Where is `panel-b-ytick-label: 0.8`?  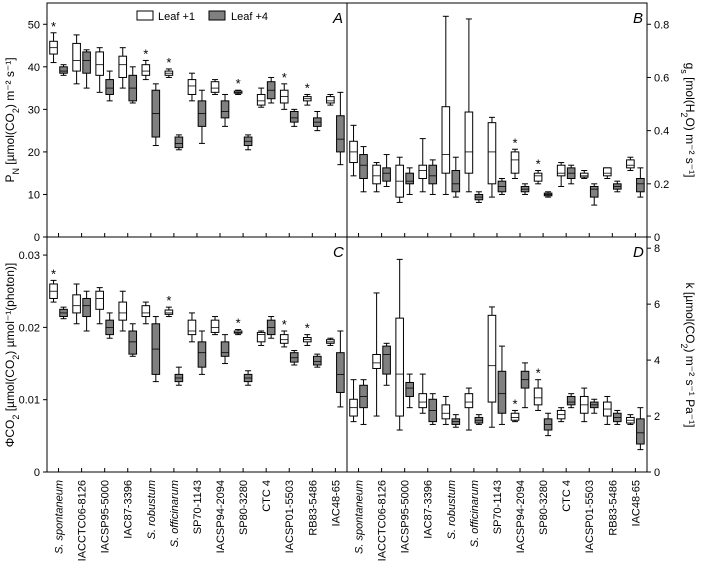 panel-b-ytick-label: 0.8 is located at coordinates (661, 25).